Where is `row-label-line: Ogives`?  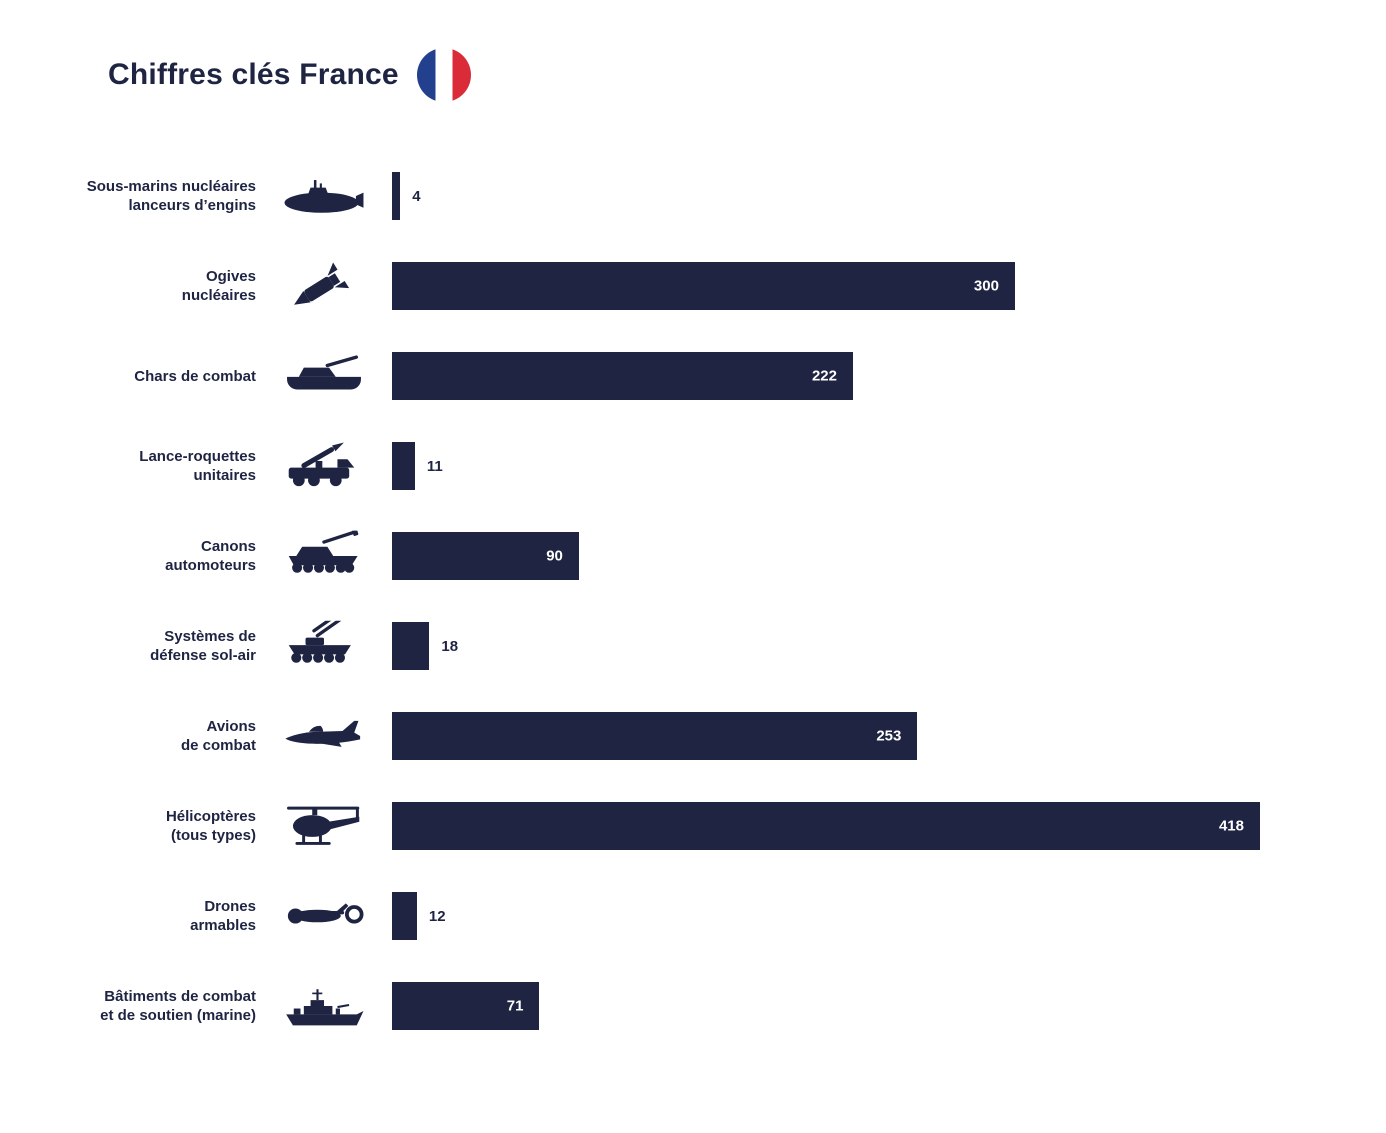
row-label-line: Ogives is located at coordinates (230, 276).